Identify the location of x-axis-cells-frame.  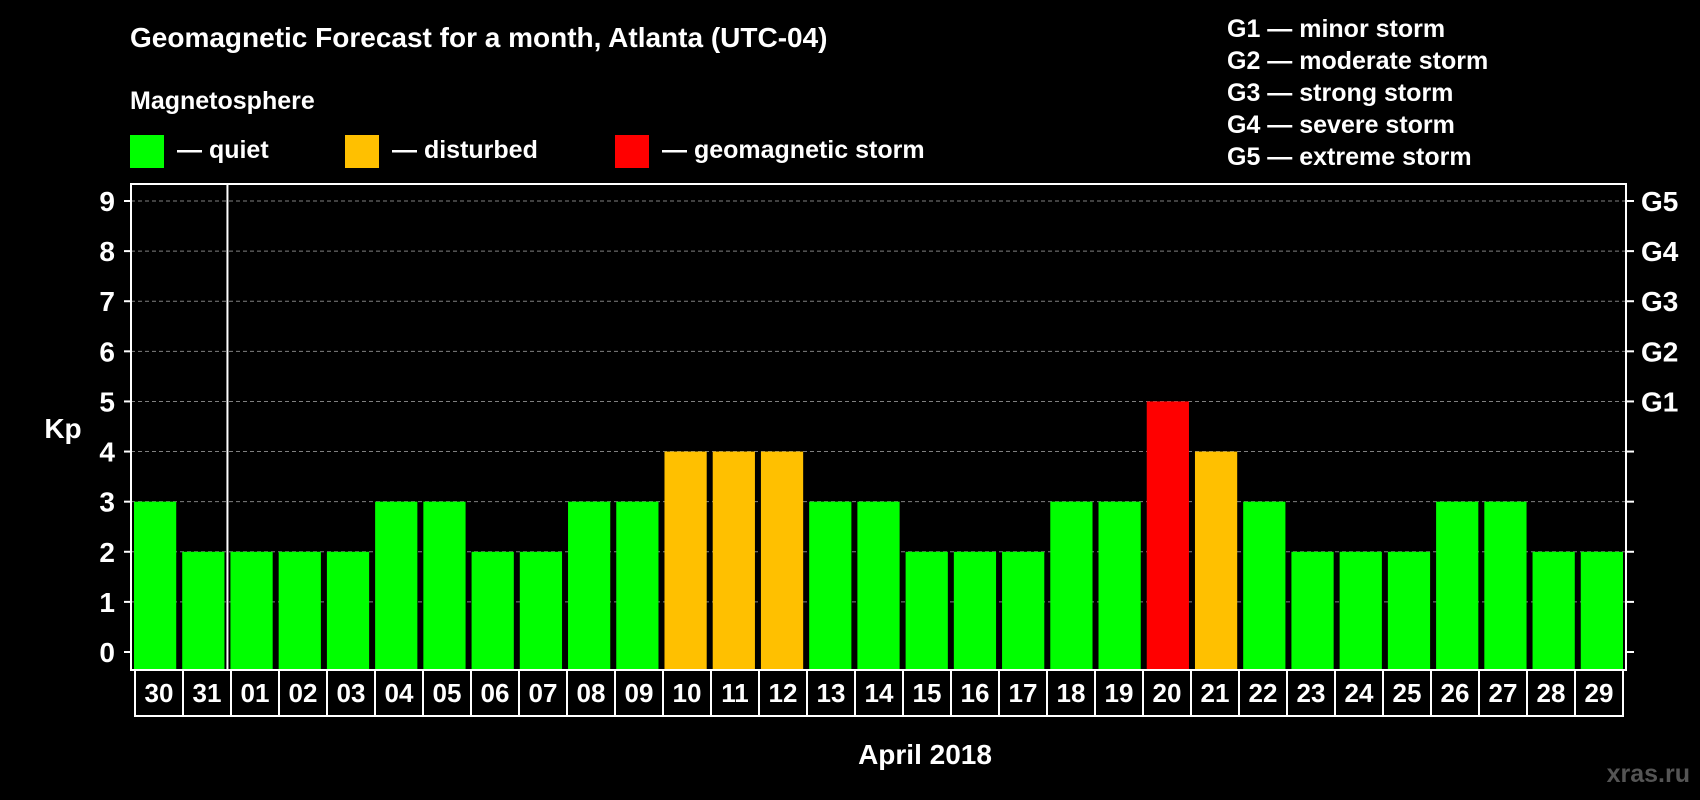
(879, 693).